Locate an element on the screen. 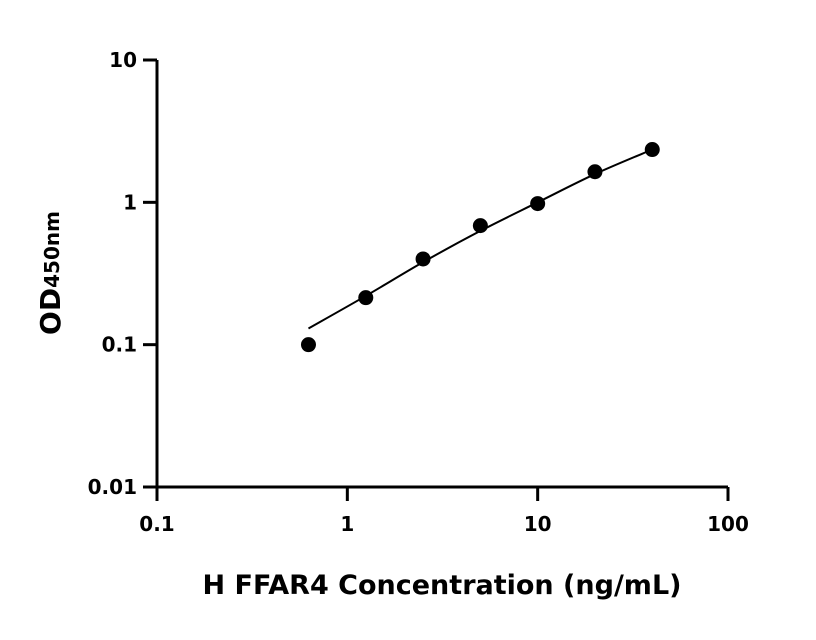  x-tick-label: 100 is located at coordinates (728, 524).